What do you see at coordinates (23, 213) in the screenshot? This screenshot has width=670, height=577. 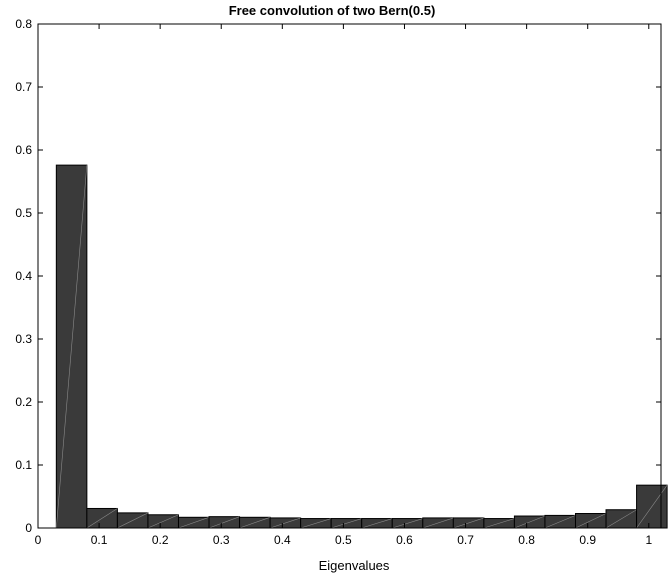 I see `y-tick-label: 0.5` at bounding box center [23, 213].